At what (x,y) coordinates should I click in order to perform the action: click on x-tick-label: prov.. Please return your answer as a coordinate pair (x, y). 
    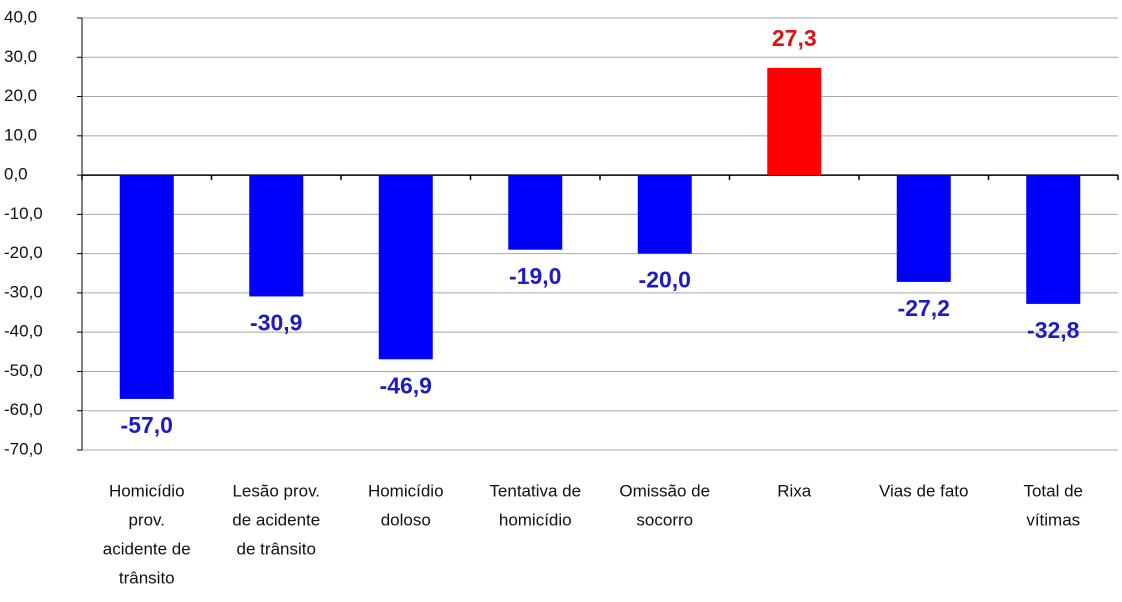
    Looking at the image, I should click on (146, 519).